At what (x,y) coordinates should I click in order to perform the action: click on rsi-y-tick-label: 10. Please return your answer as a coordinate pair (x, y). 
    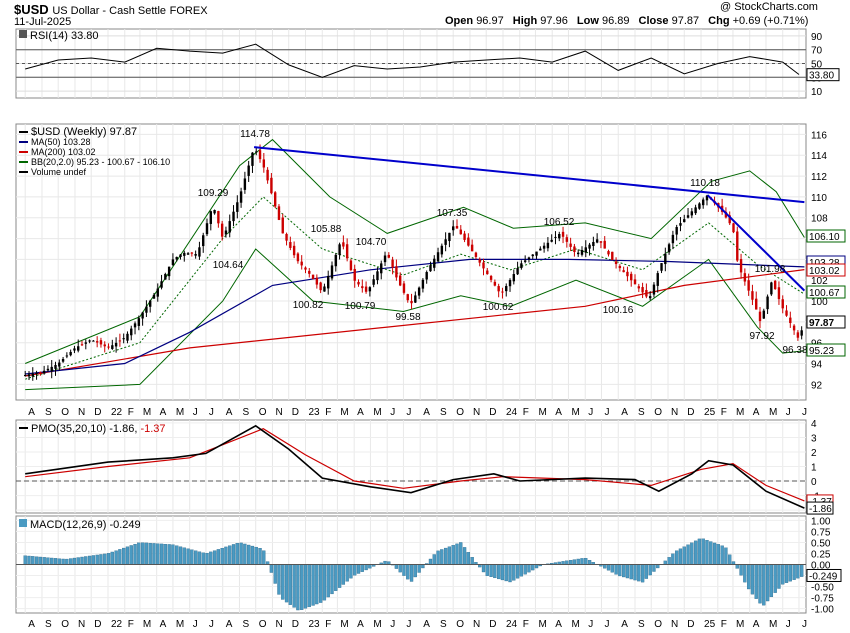
    Looking at the image, I should click on (817, 92).